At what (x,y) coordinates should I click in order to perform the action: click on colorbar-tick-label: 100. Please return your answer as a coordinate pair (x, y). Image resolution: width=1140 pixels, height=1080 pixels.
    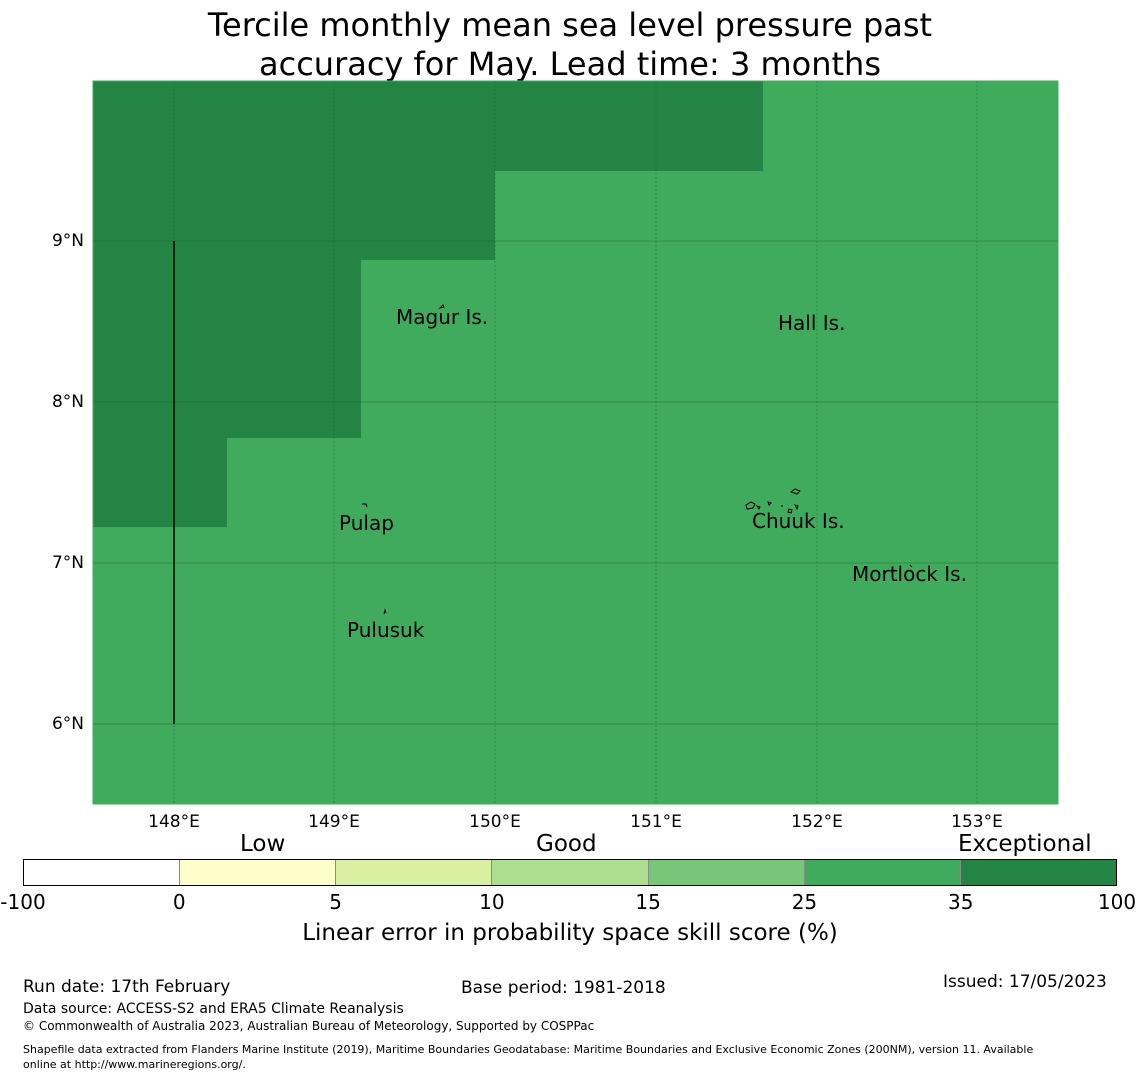
    Looking at the image, I should click on (1117, 902).